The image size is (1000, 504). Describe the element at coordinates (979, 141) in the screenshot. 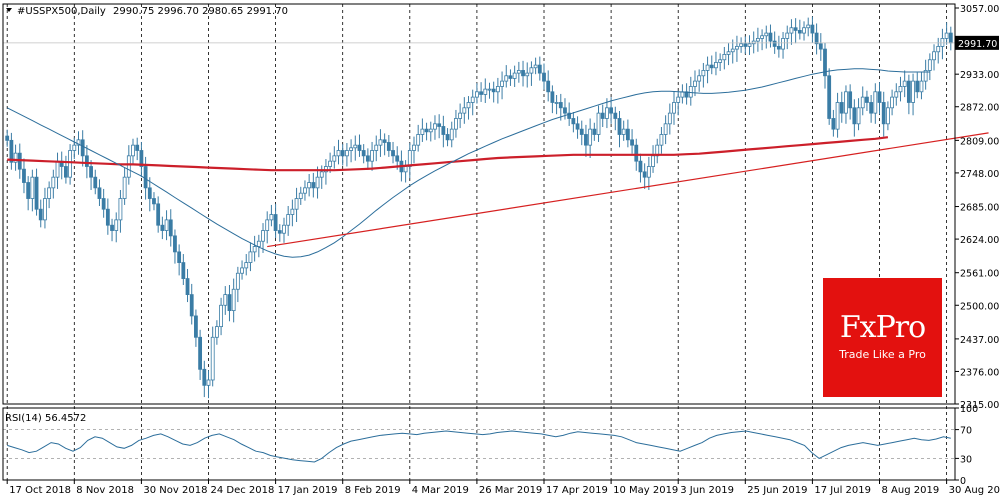

I see `y-tick-label: 2809.00` at that location.